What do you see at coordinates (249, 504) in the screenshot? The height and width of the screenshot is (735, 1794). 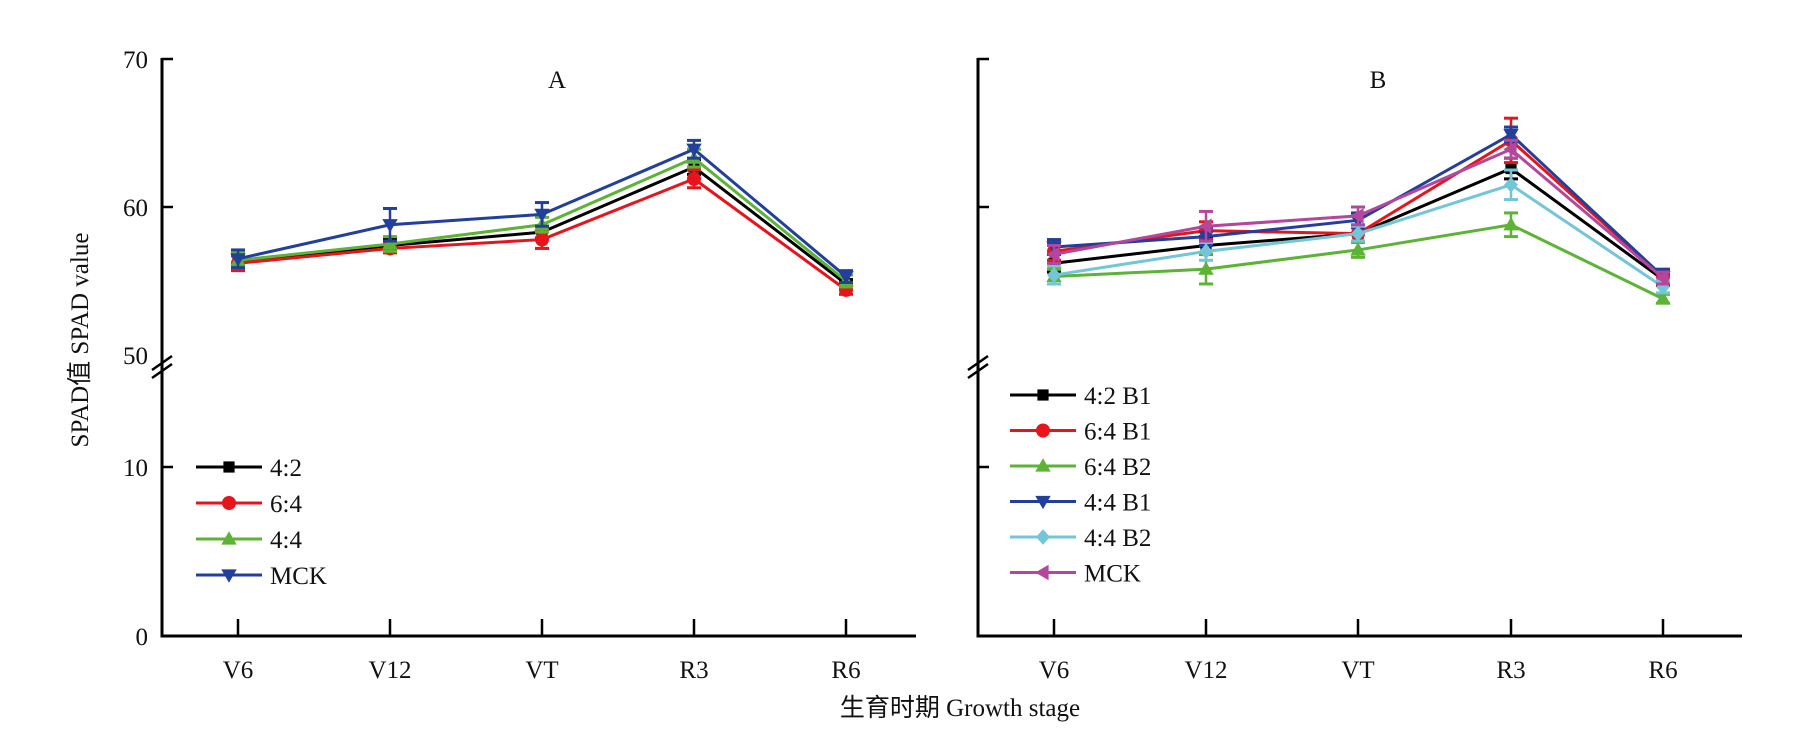 I see `legend-item: 6:4` at bounding box center [249, 504].